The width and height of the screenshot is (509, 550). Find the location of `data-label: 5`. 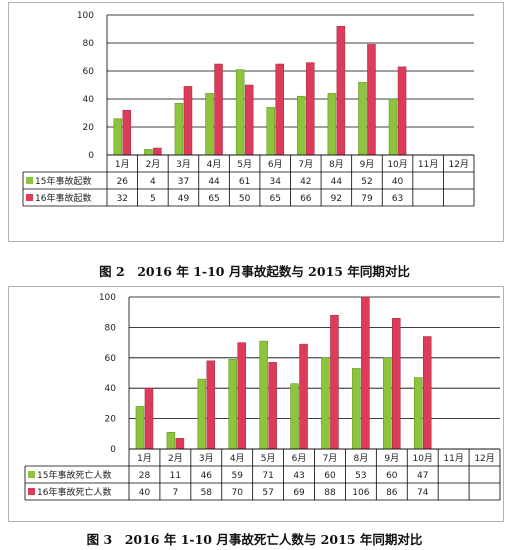

data-label: 5 is located at coordinates (153, 199).